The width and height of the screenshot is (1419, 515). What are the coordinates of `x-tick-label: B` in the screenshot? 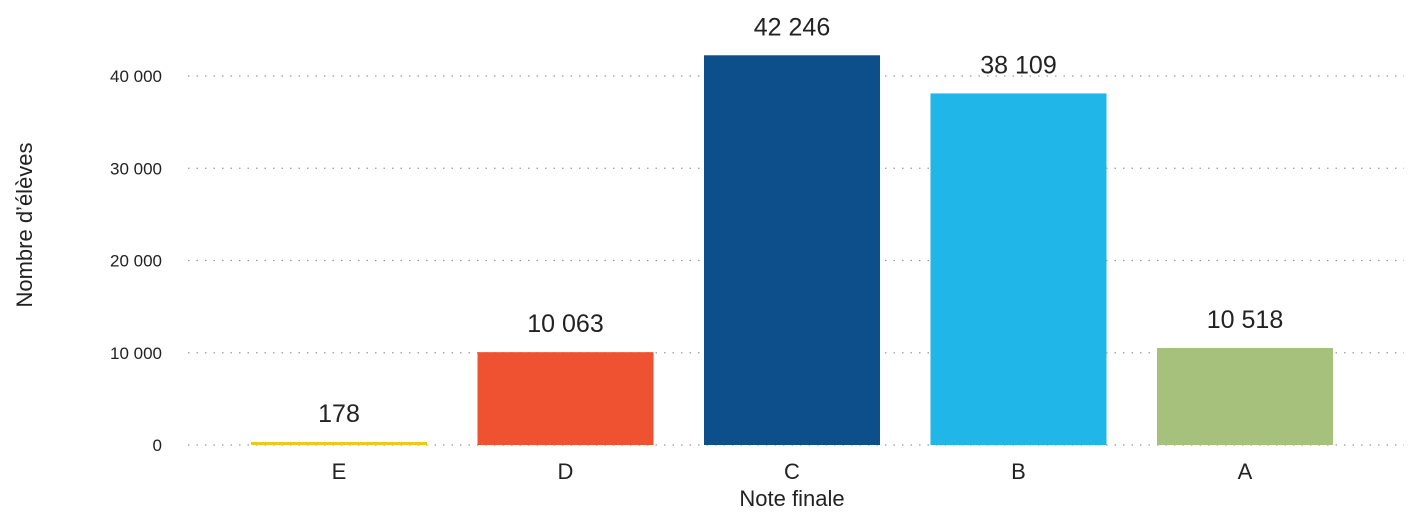 It's located at (1018, 471).